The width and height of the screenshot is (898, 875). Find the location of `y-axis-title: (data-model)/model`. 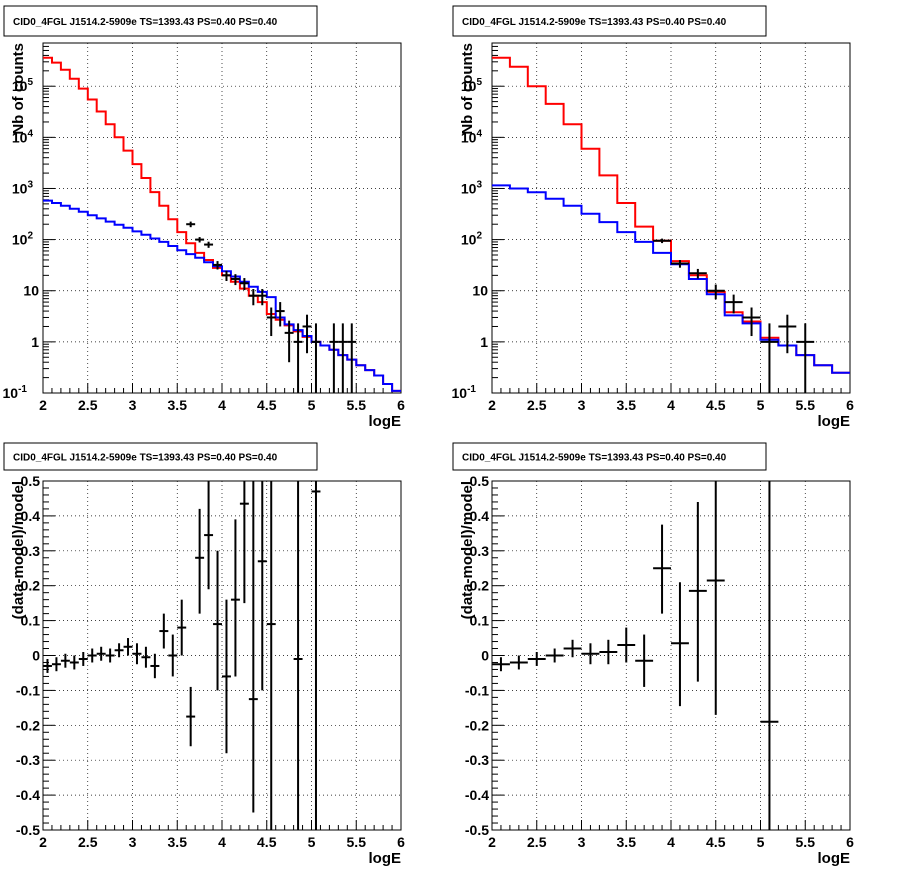

y-axis-title: (data-model)/model is located at coordinates (18, 550).